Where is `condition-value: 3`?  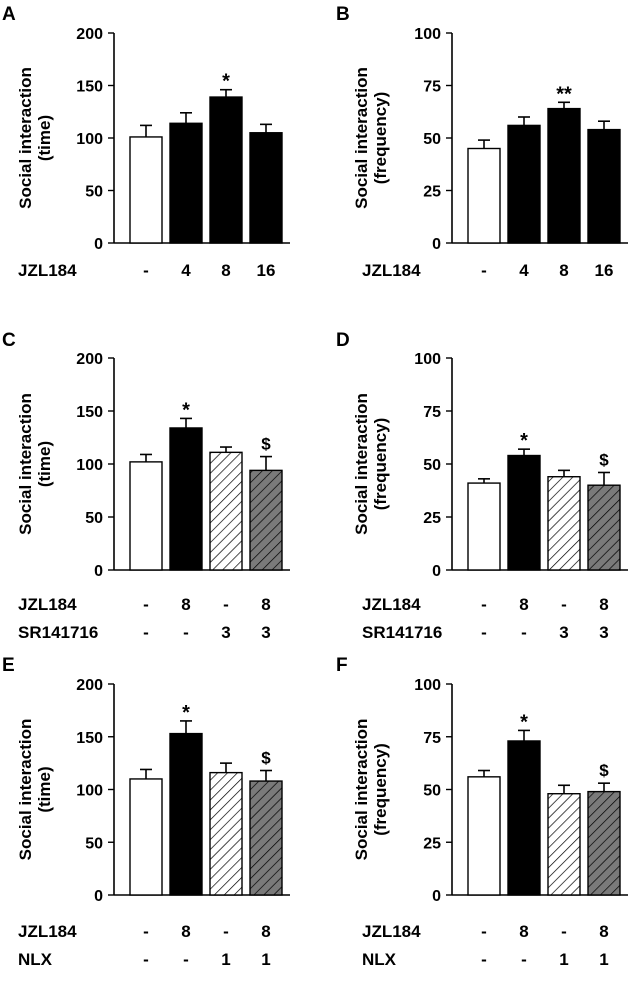
condition-value: 3 is located at coordinates (603, 632).